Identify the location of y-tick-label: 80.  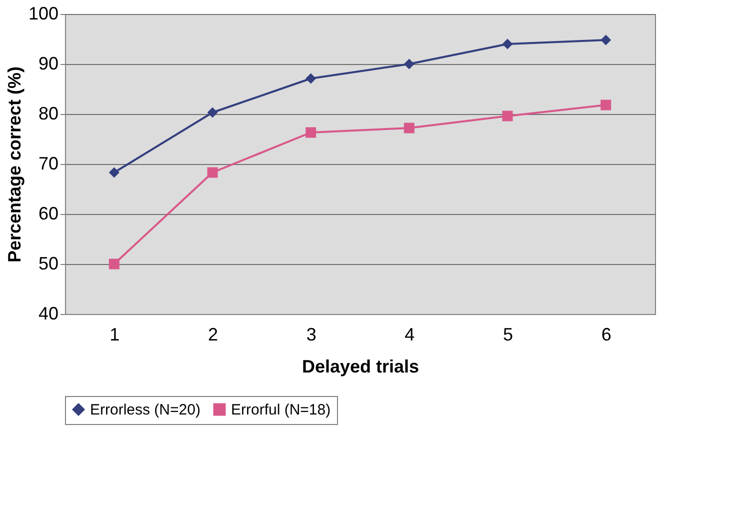
(48, 114).